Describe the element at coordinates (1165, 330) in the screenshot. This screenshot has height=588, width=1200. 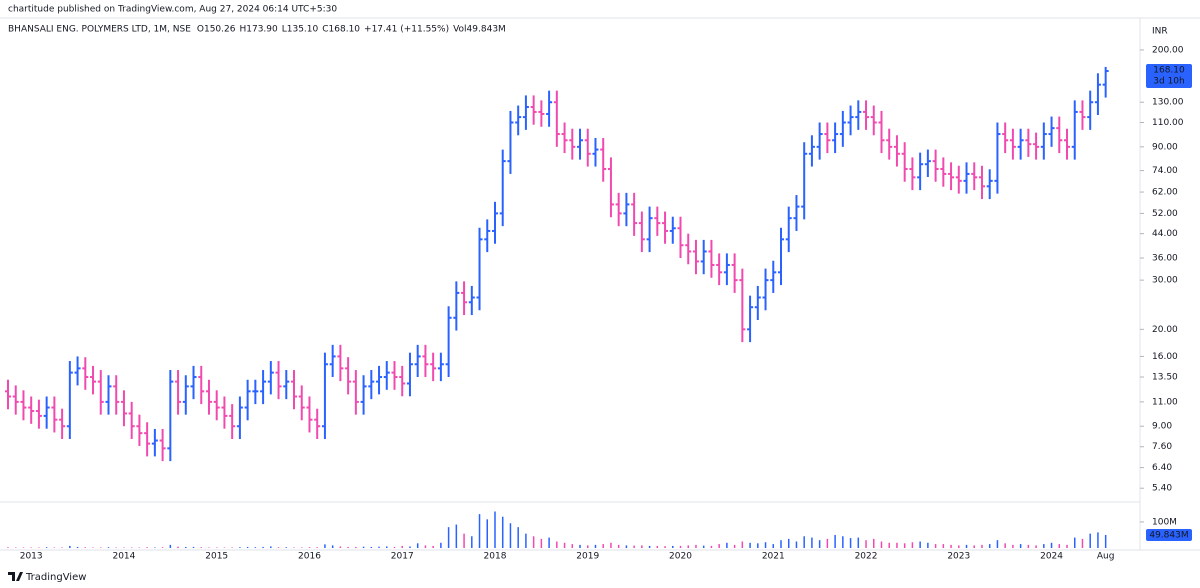
I see `y-tick-label: 20.00` at that location.